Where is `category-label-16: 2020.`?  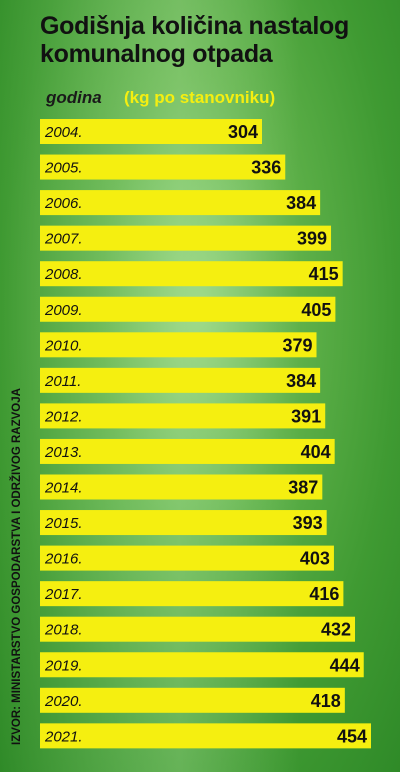 category-label-16: 2020. is located at coordinates (63, 701).